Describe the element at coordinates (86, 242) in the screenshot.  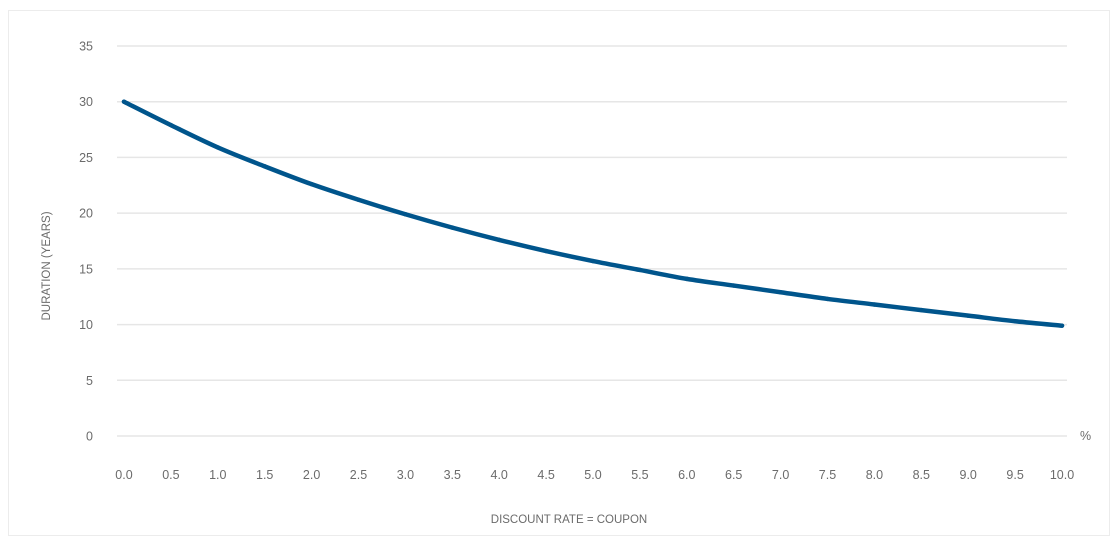
I see `y-axis-tick-labels: 0 5 10 15 20 25 30 35` at that location.